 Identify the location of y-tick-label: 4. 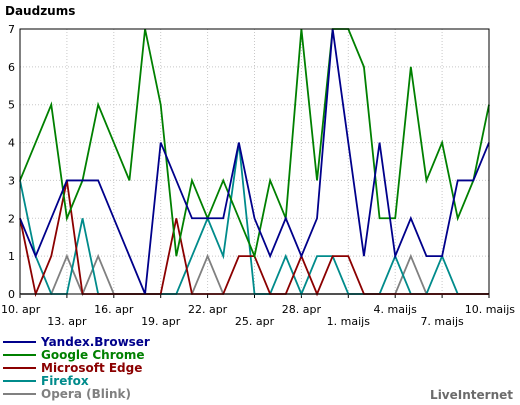
(11, 143).